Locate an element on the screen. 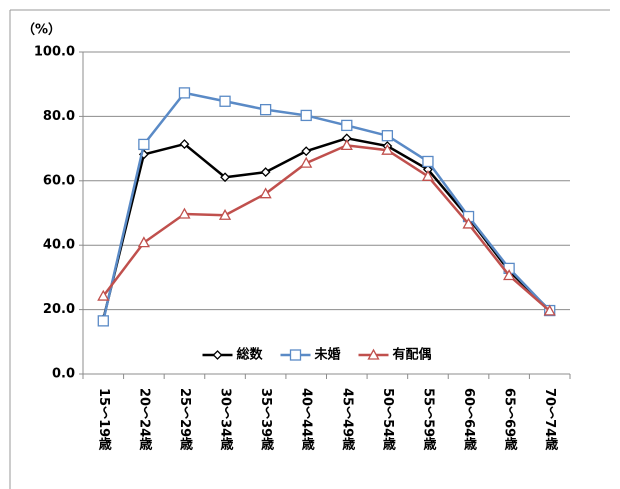 The image size is (620, 489). legend-label: 未婚 is located at coordinates (327, 355).